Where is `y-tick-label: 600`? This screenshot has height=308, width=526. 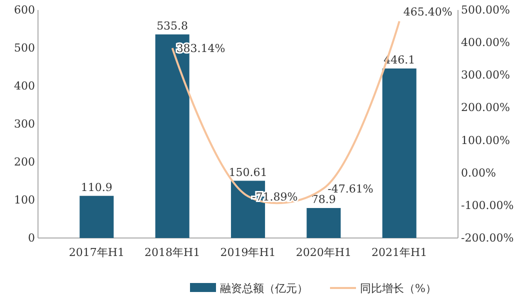
y-tick-label: 600 is located at coordinates (24, 10).